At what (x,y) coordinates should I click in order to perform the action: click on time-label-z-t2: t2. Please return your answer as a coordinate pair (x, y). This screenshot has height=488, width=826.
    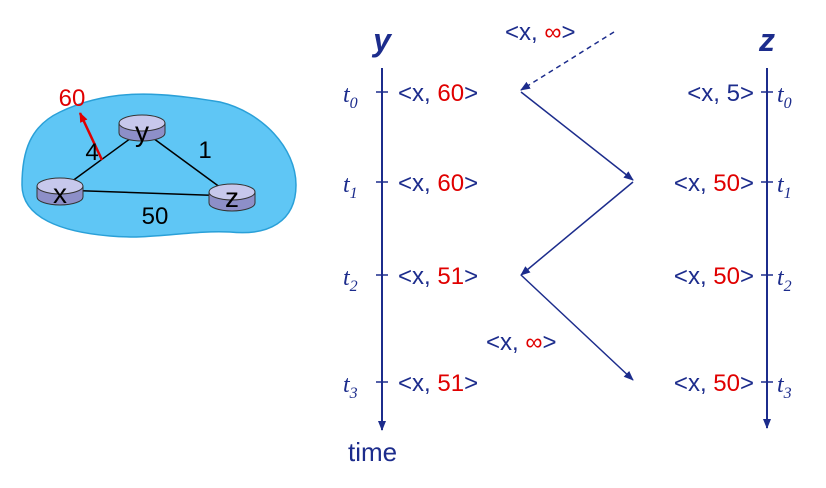
    Looking at the image, I should click on (784, 280).